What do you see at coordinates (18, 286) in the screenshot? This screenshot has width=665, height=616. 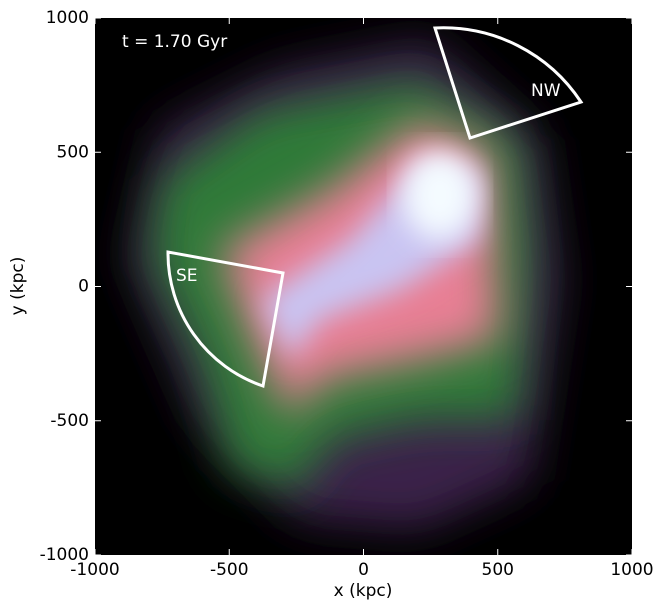 I see `y-axis-label: y (kpc)` at bounding box center [18, 286].